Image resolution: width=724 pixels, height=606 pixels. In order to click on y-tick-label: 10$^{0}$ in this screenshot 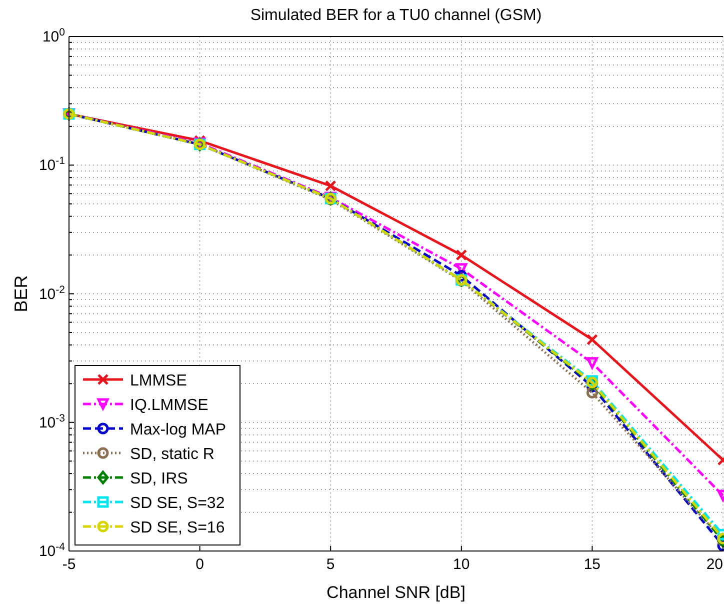, I will do `click(54, 36)`.